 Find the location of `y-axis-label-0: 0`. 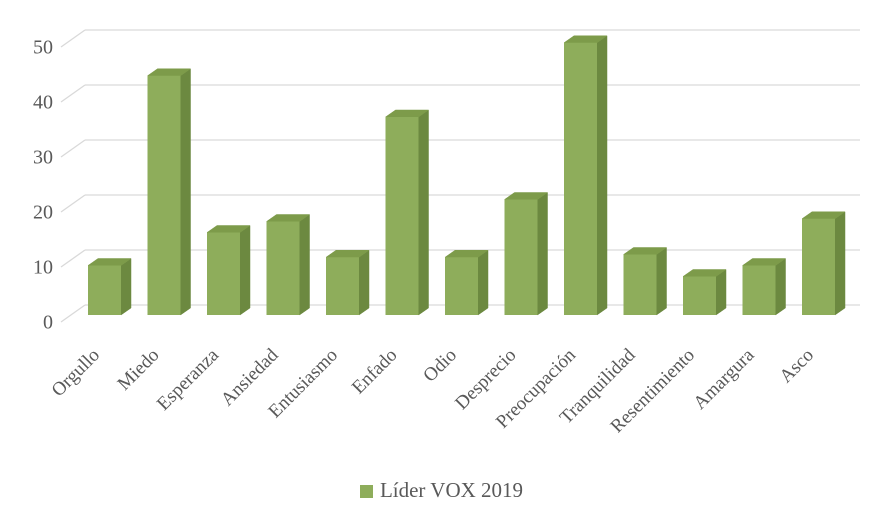

y-axis-label-0: 0 is located at coordinates (48, 323).